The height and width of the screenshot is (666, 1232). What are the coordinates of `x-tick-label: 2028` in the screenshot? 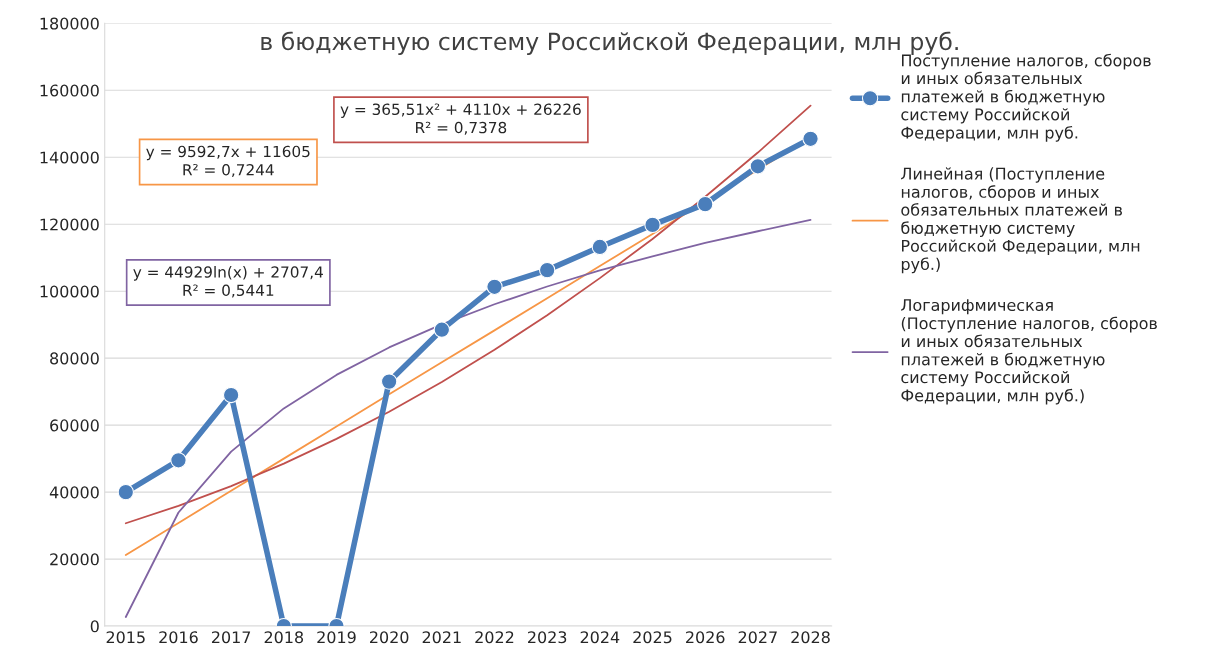 It's located at (810, 637).